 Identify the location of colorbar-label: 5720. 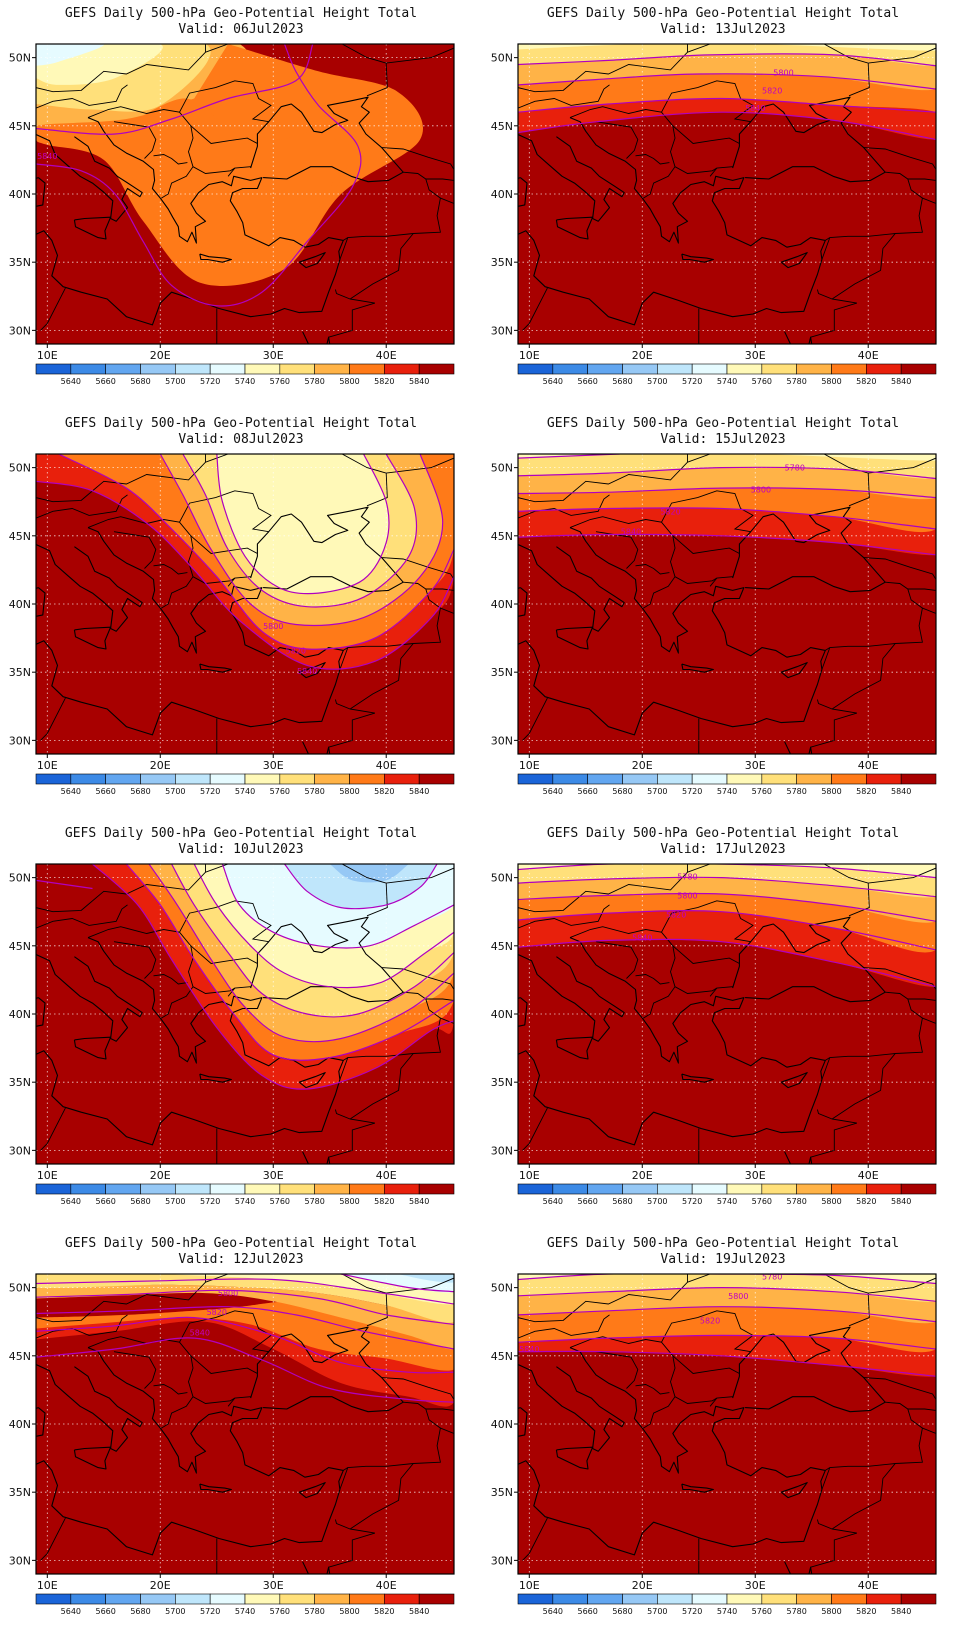
(692, 1201).